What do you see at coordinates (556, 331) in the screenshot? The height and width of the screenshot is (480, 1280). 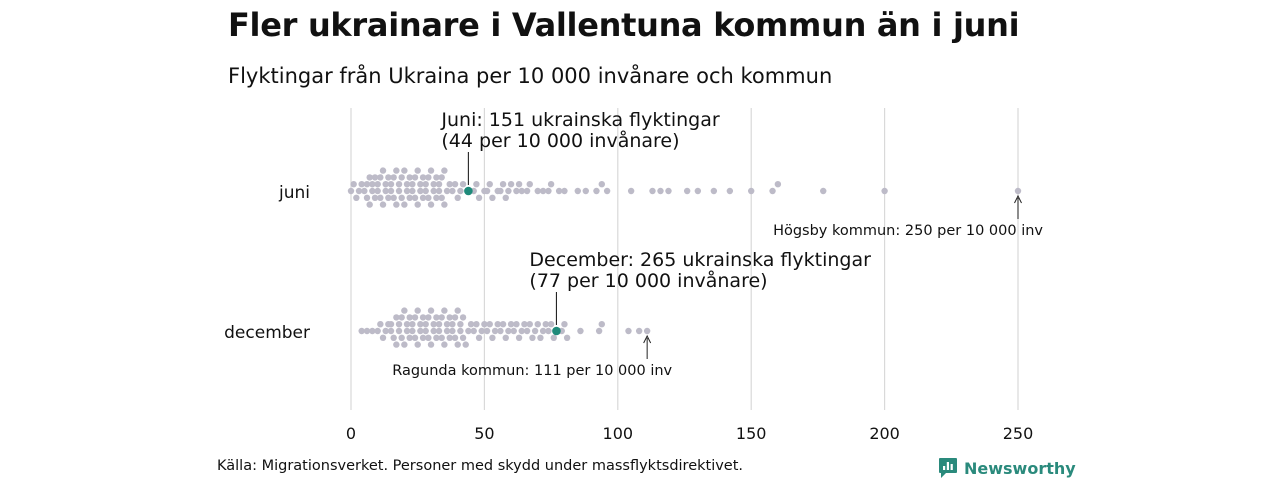 I see `highlight-point` at bounding box center [556, 331].